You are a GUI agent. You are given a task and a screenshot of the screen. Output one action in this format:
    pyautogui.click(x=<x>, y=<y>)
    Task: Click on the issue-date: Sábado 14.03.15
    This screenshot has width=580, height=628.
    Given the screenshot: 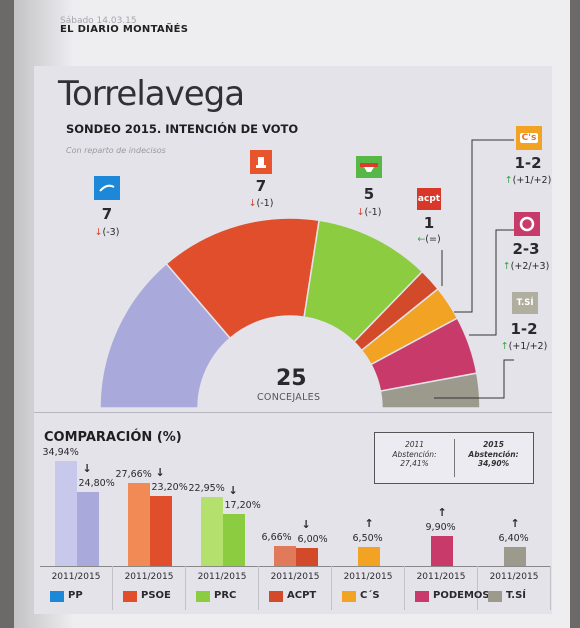 What is the action you would take?
    pyautogui.click(x=98, y=21)
    